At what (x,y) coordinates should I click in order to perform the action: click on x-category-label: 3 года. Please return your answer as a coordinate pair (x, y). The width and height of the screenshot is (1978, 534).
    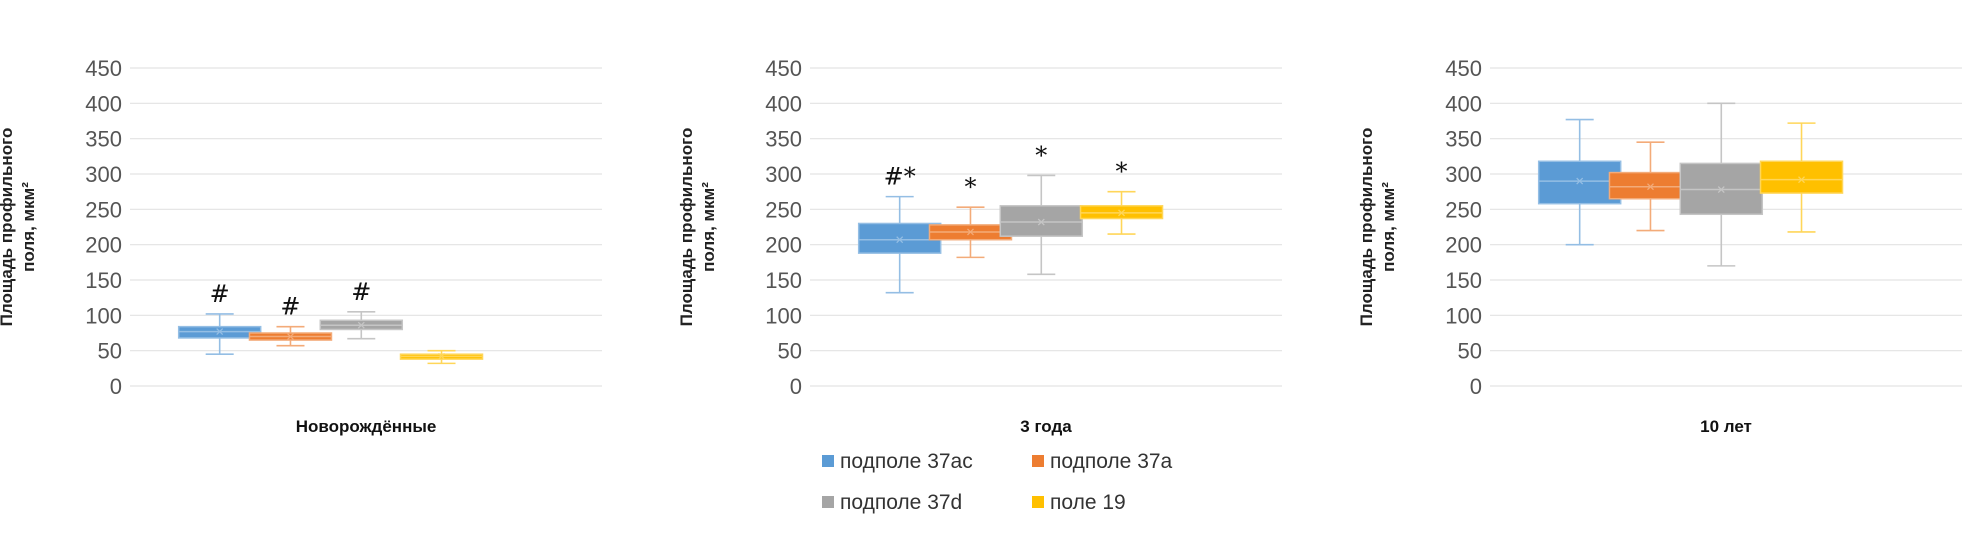
    Looking at the image, I should click on (1046, 426).